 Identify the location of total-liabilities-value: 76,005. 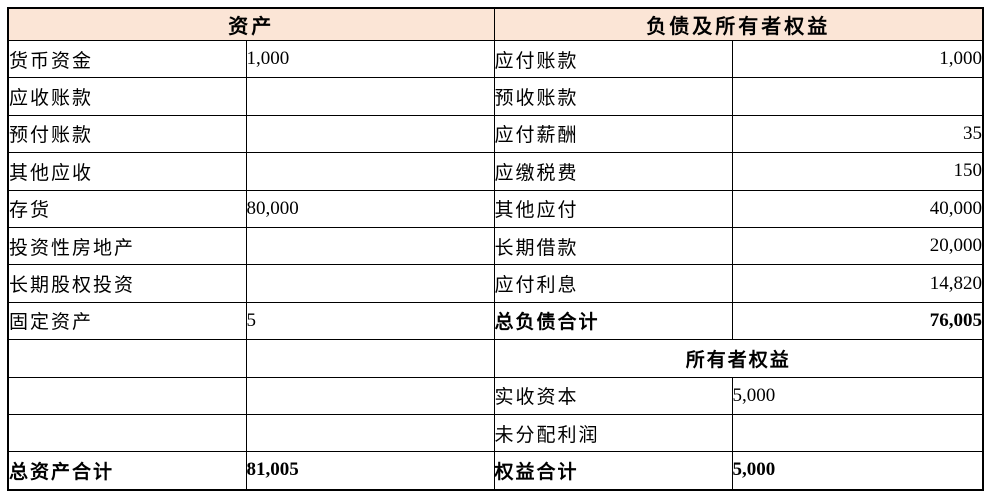
(857, 321).